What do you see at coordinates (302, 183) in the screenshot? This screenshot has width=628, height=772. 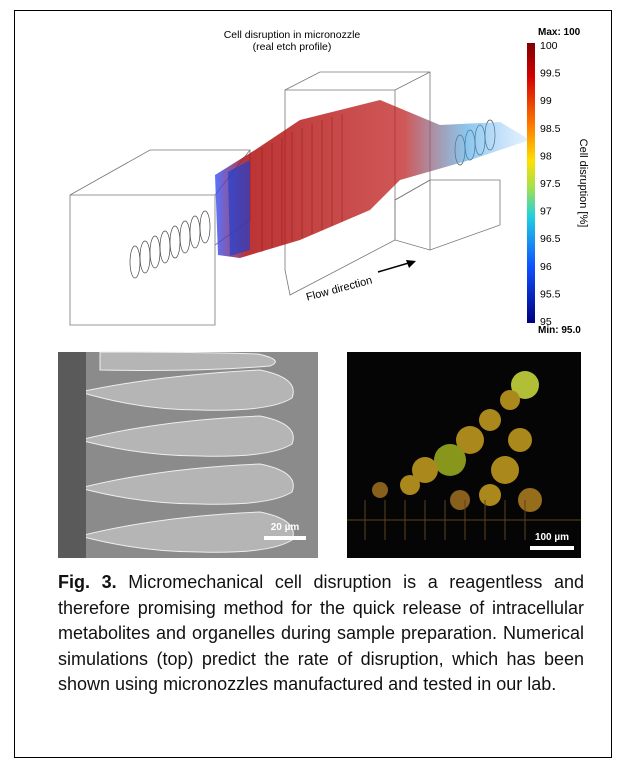 I see `flow-lines` at bounding box center [302, 183].